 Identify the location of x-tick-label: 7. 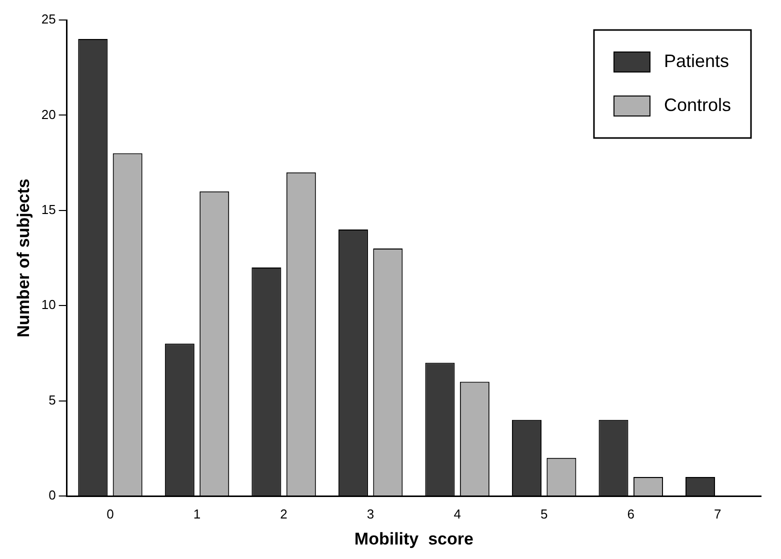
(718, 514).